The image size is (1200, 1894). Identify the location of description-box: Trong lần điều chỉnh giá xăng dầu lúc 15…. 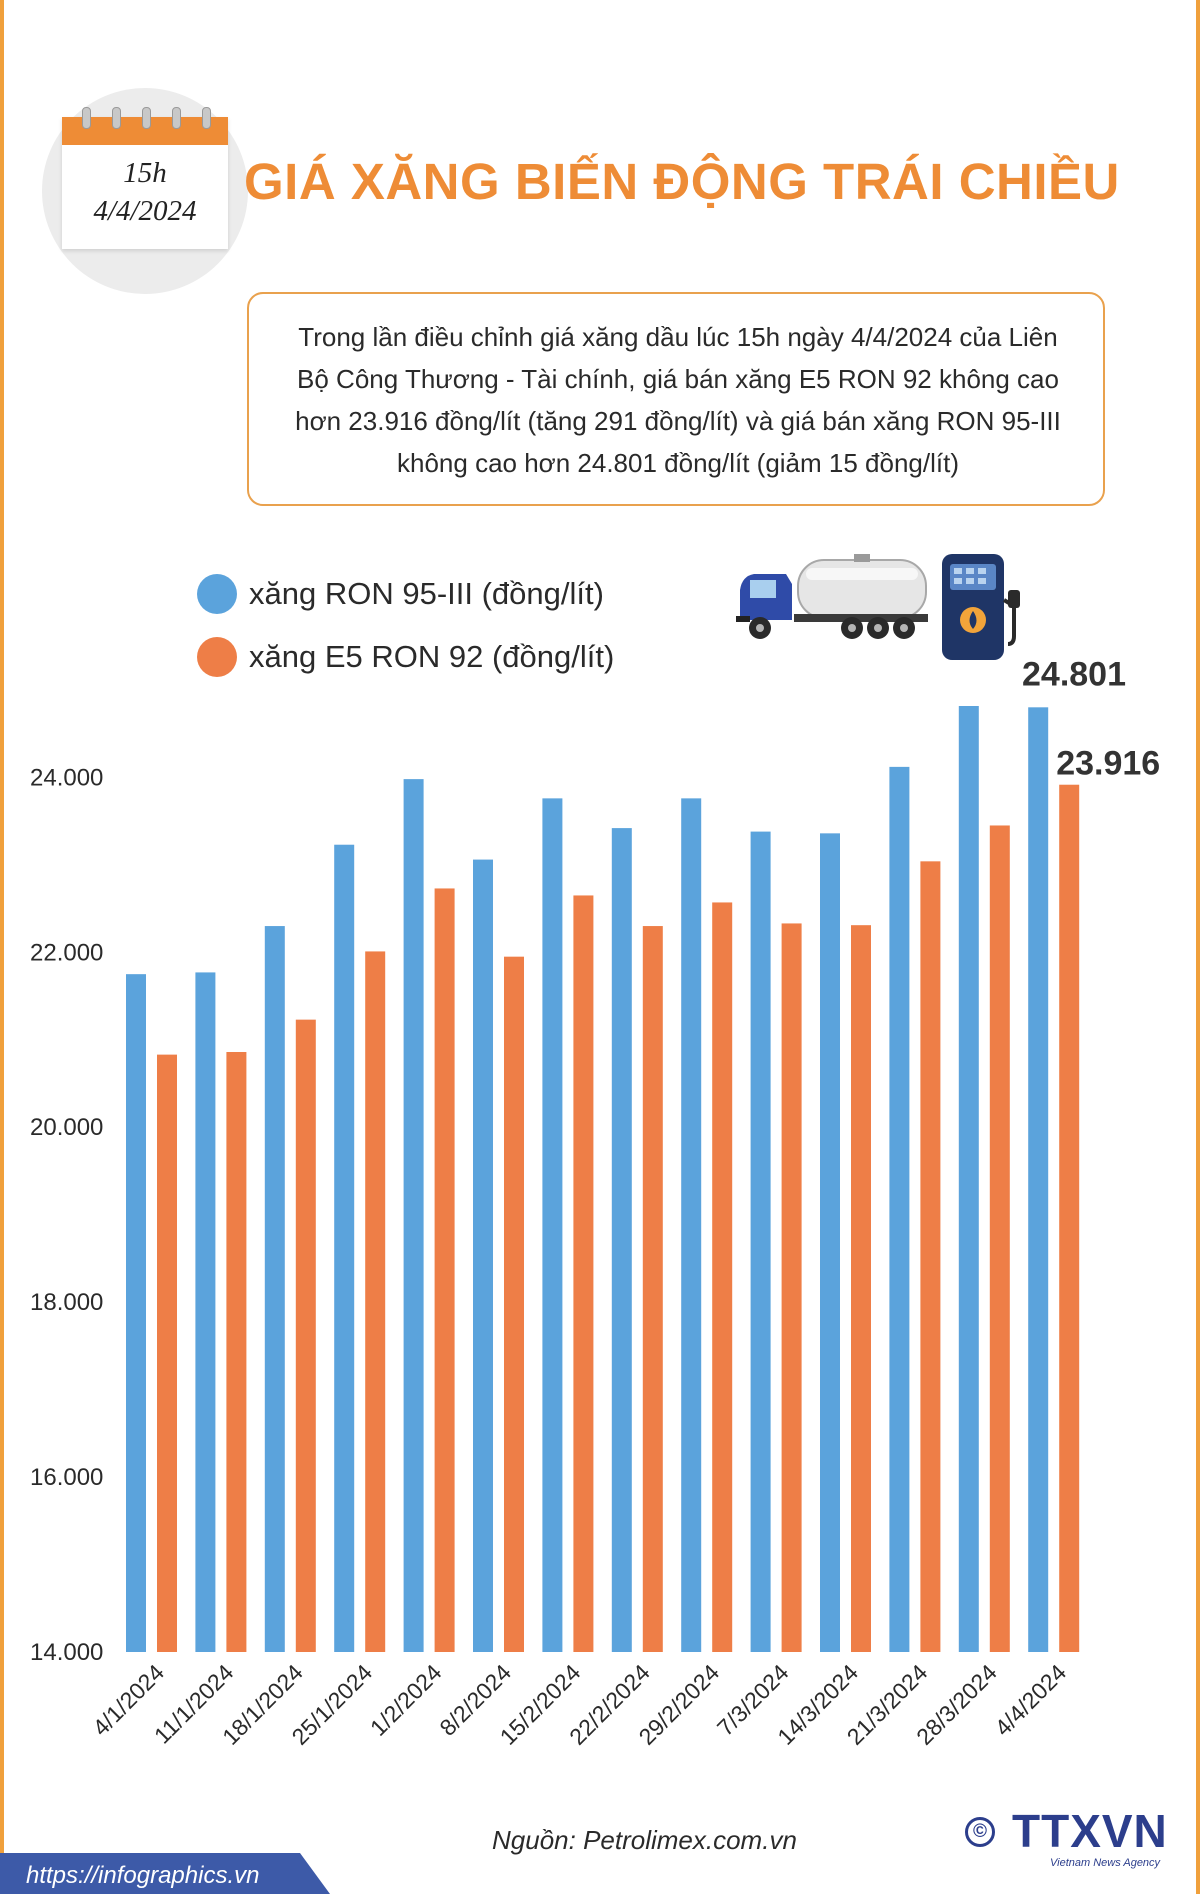
(676, 399).